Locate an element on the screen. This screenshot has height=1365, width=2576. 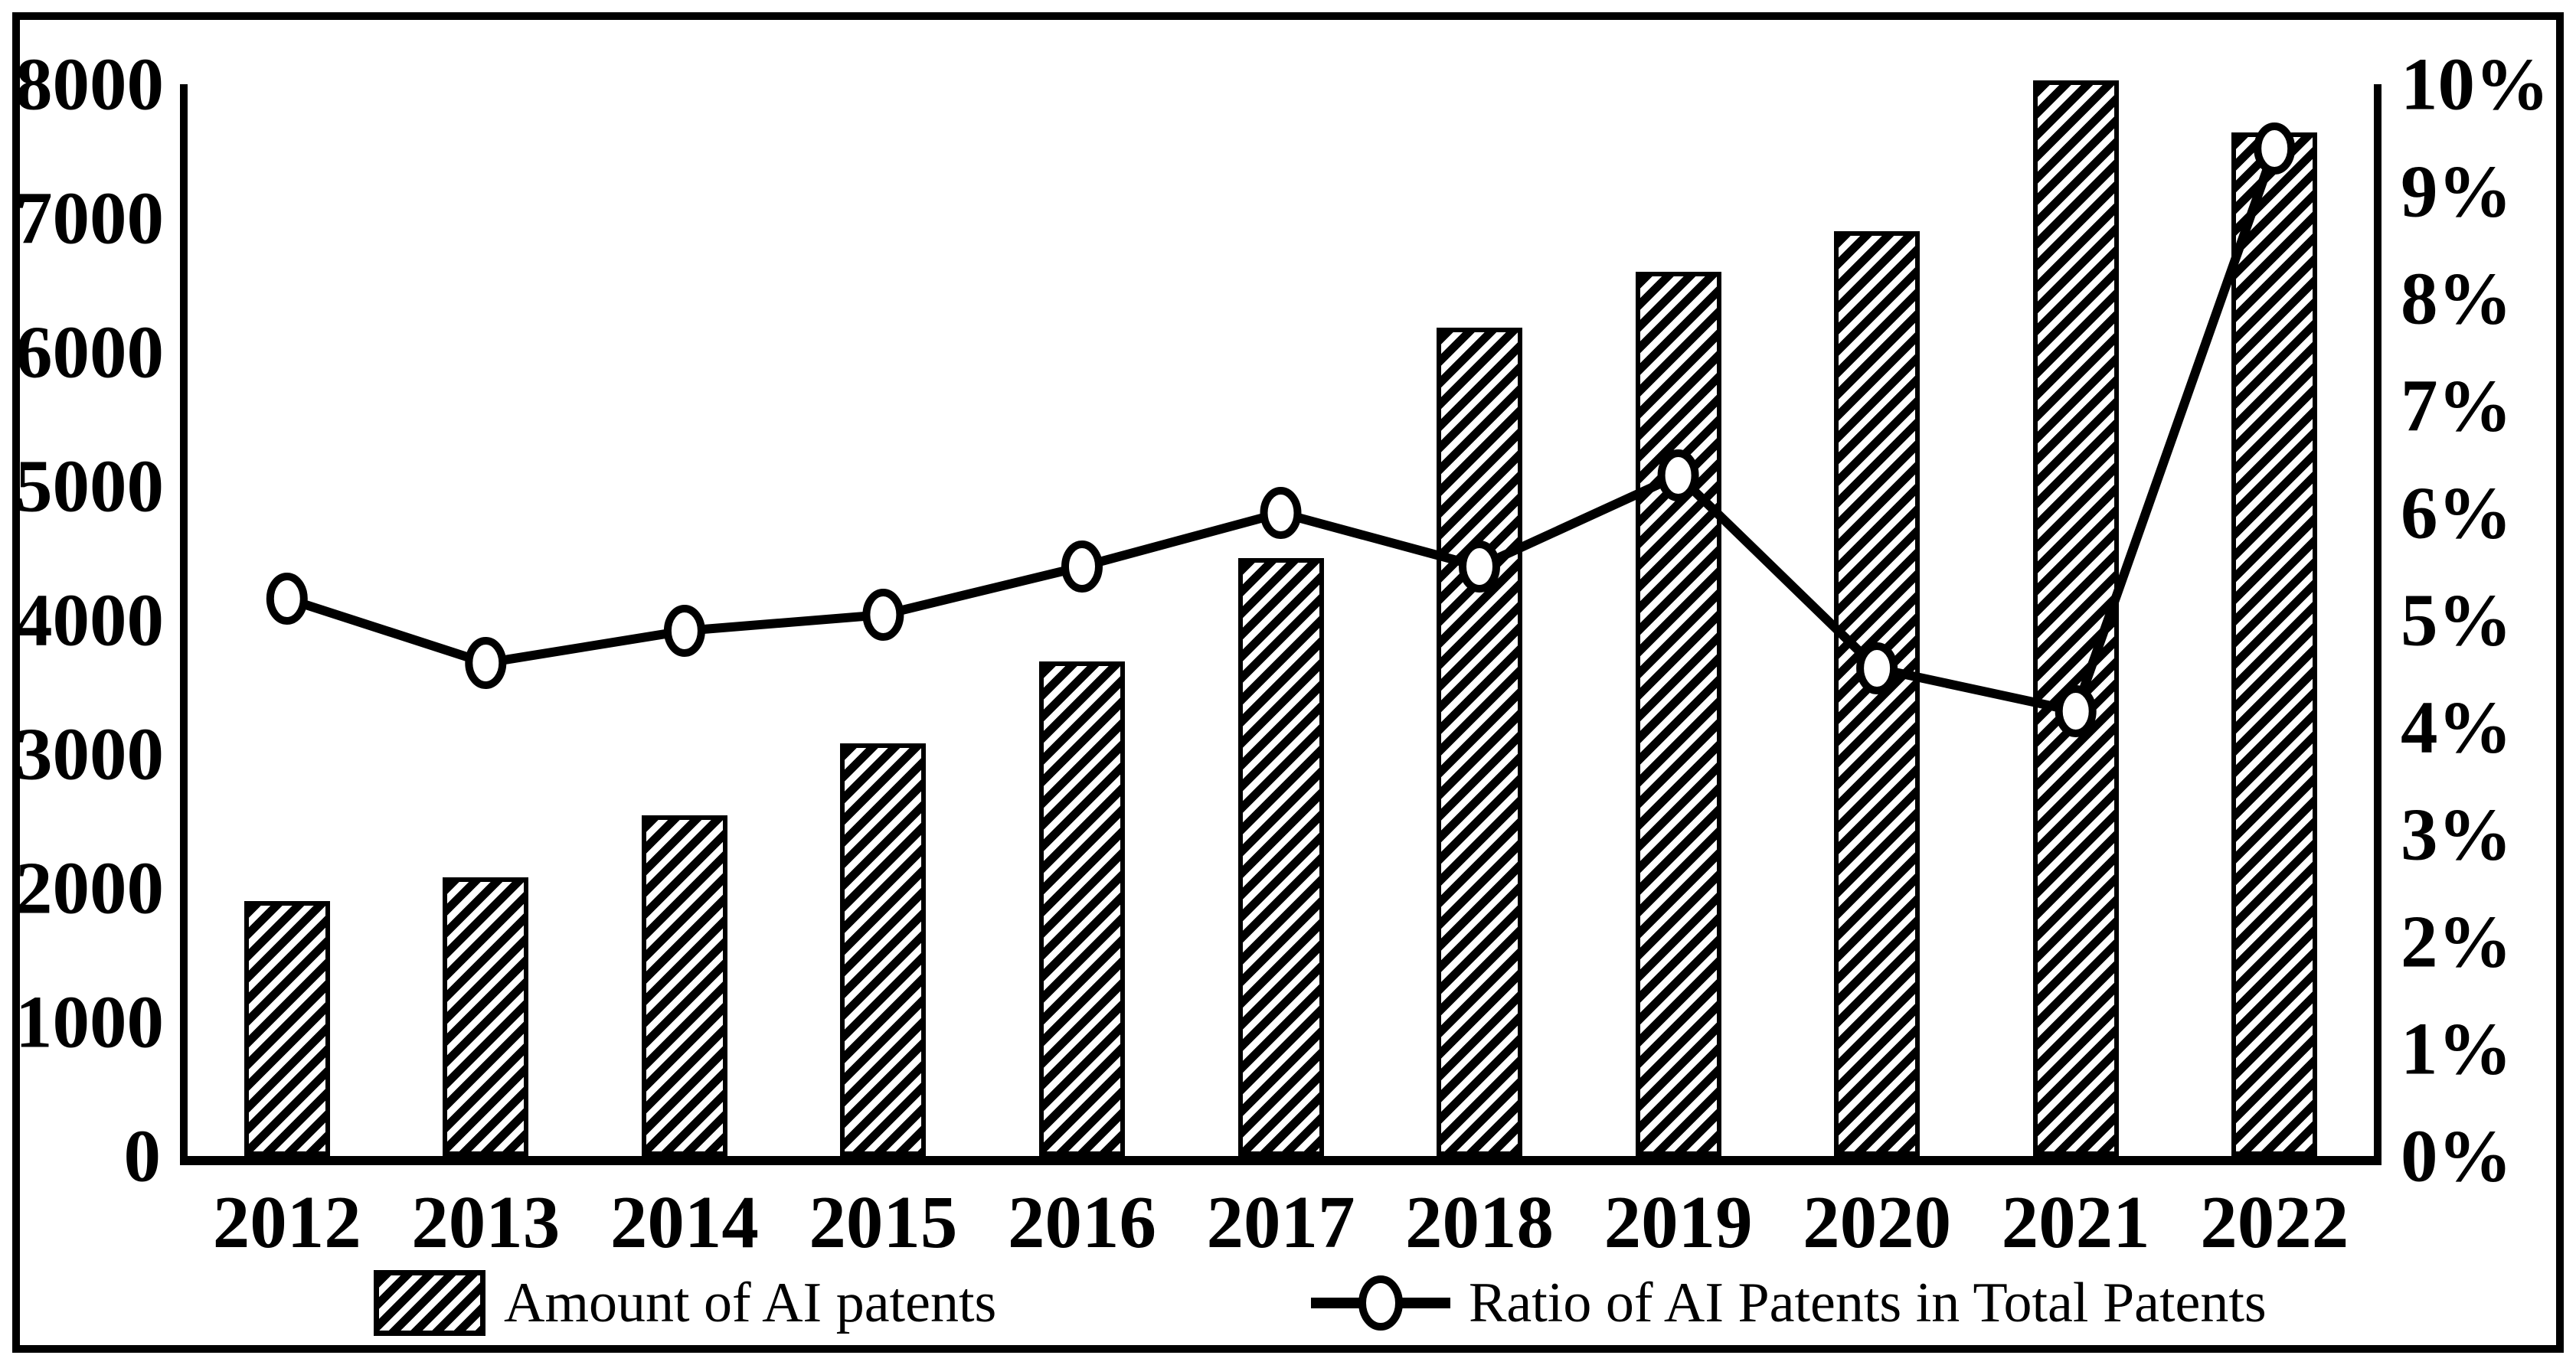
right-axis-tick-label: 1% is located at coordinates (2456, 1048).